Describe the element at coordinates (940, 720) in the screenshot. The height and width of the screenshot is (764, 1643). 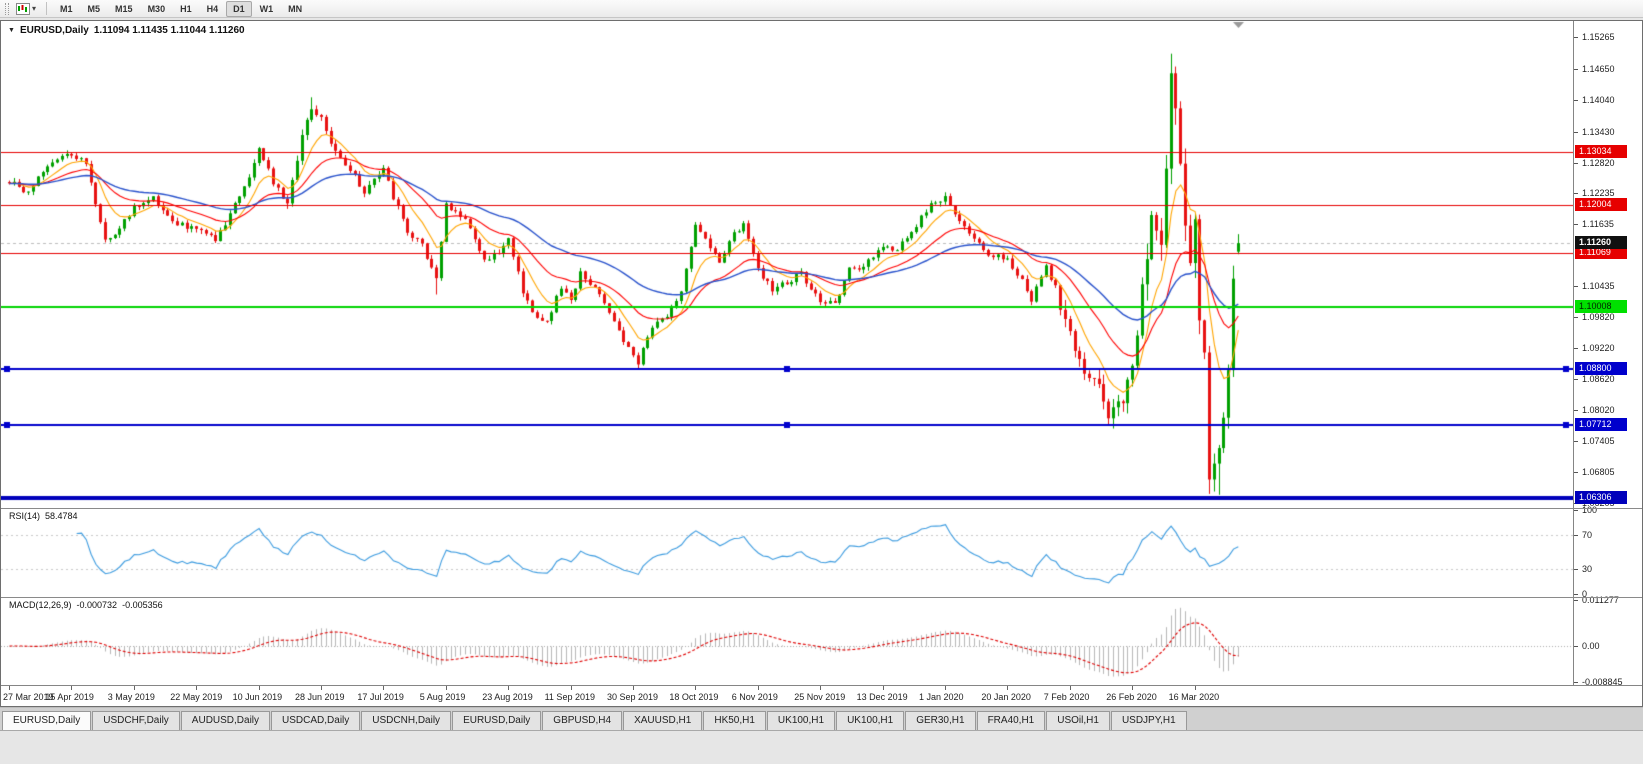
I see `tab-ger30-h1: GER30,H1` at that location.